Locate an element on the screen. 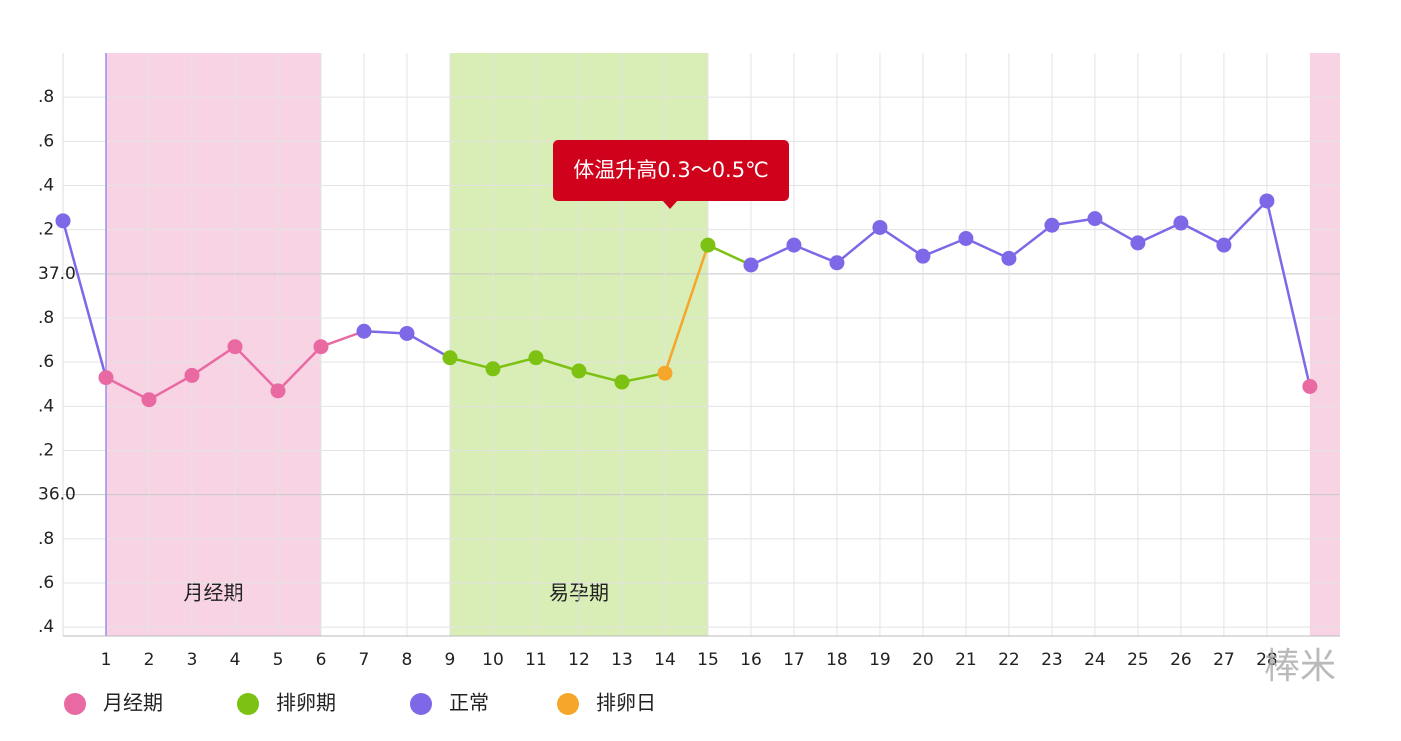 The height and width of the screenshot is (741, 1401). legend-label: 月经期 is located at coordinates (133, 703).